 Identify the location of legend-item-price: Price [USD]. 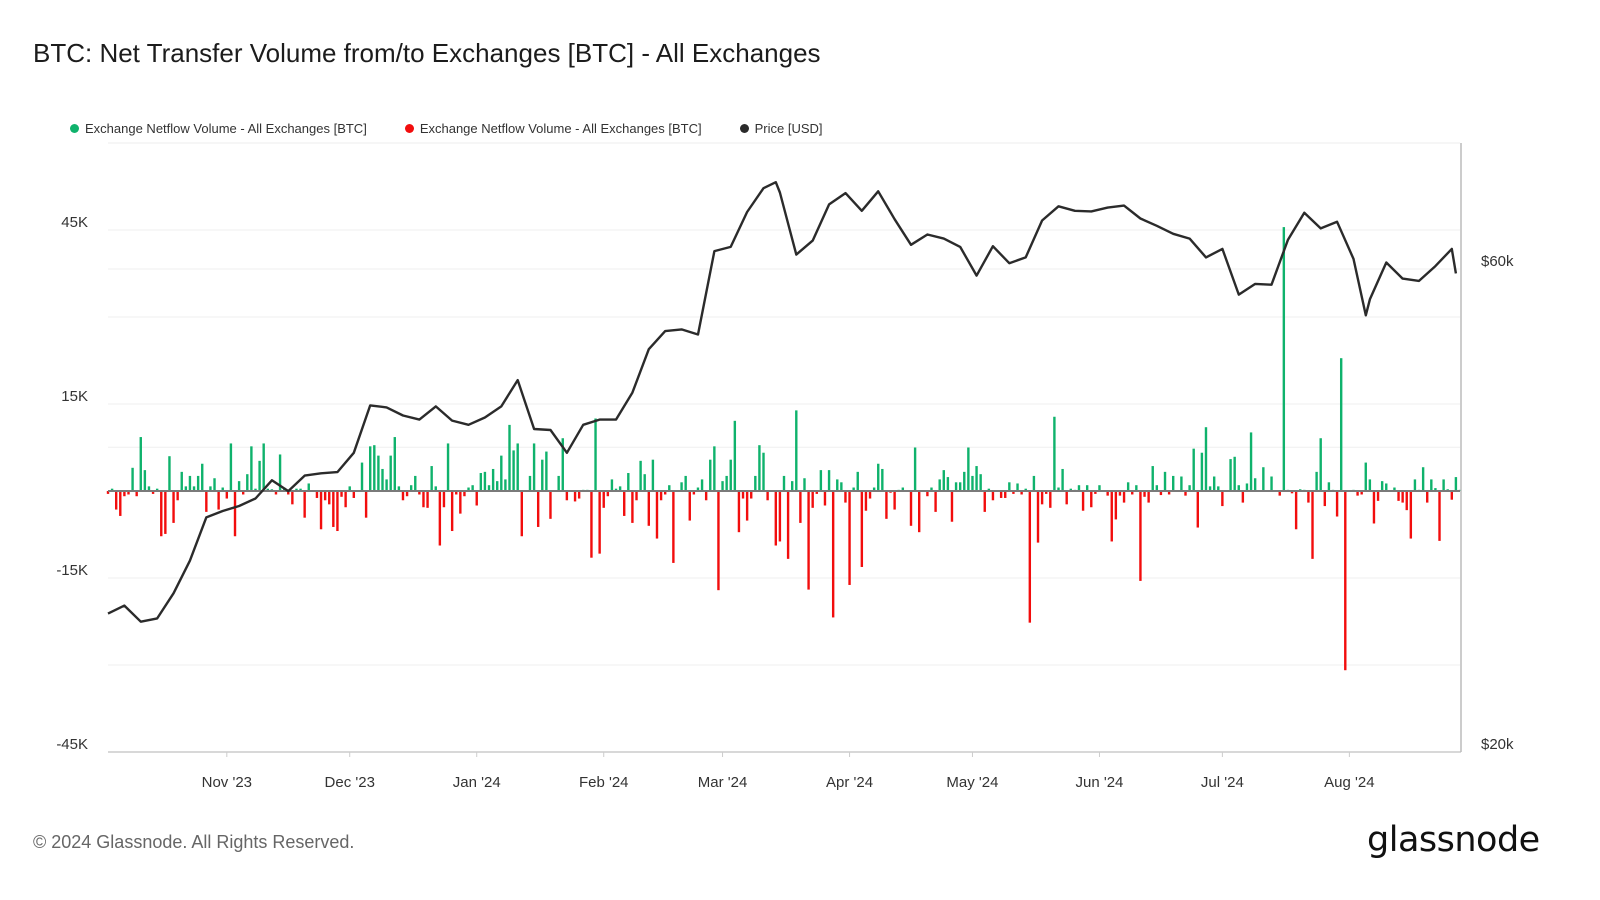
(781, 128).